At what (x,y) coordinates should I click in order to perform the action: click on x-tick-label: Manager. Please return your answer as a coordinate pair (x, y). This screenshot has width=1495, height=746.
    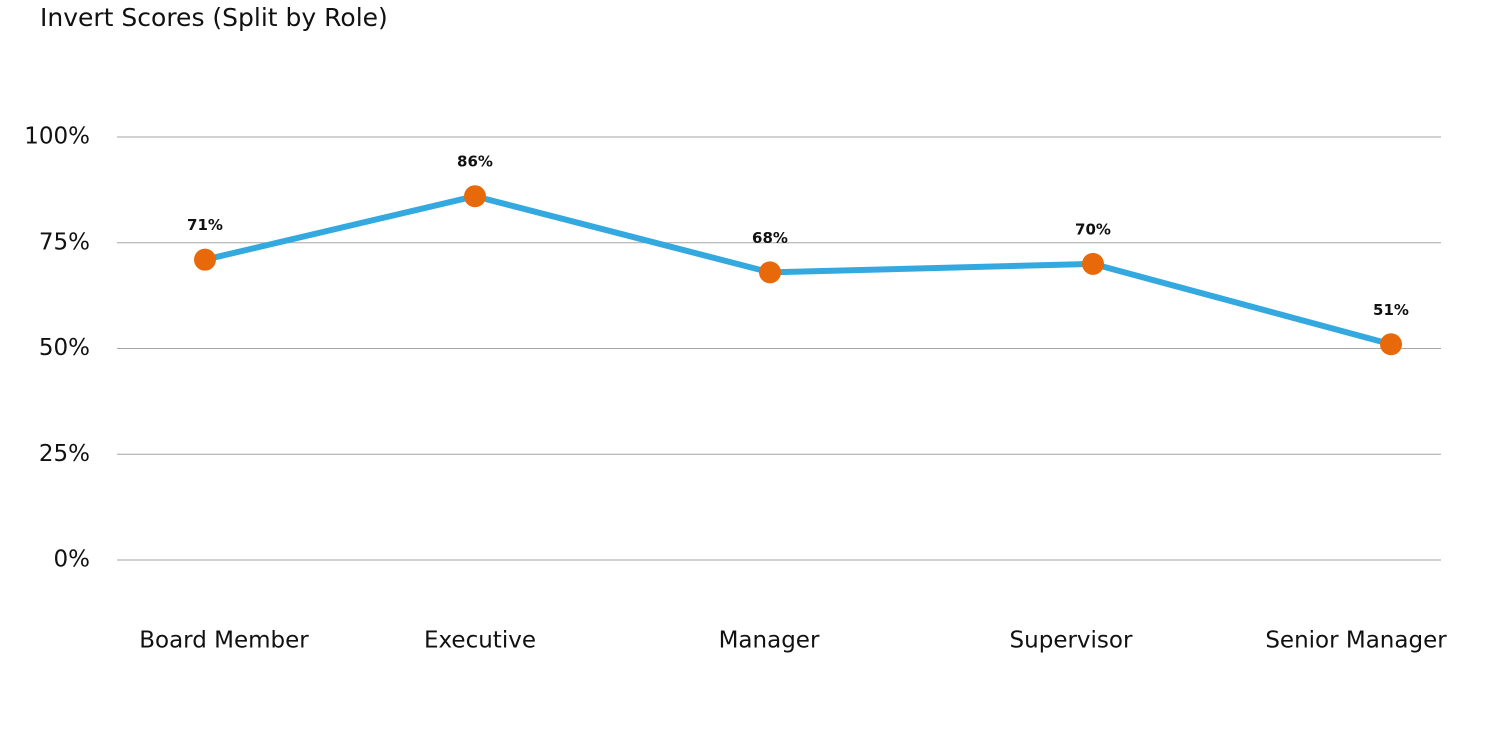
    Looking at the image, I should click on (769, 641).